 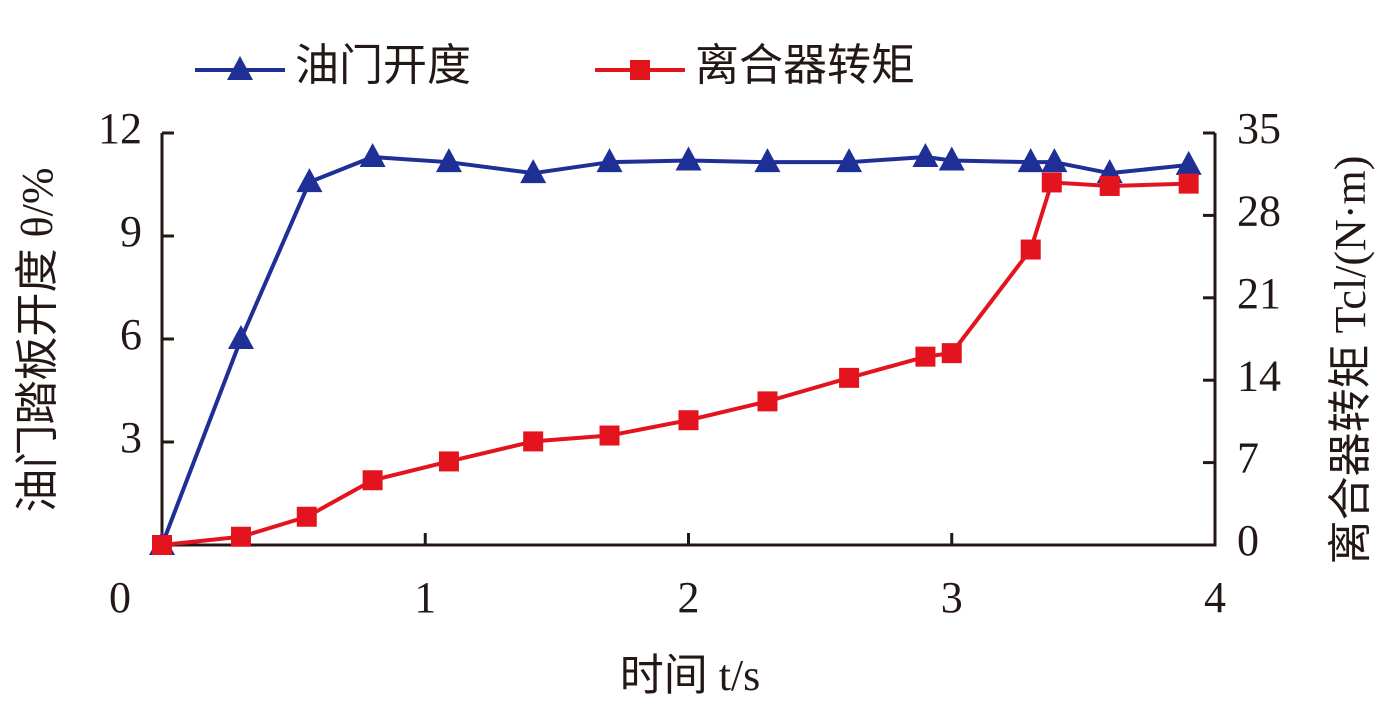 I want to click on y2-tick-label: 21, so click(x=1259, y=293).